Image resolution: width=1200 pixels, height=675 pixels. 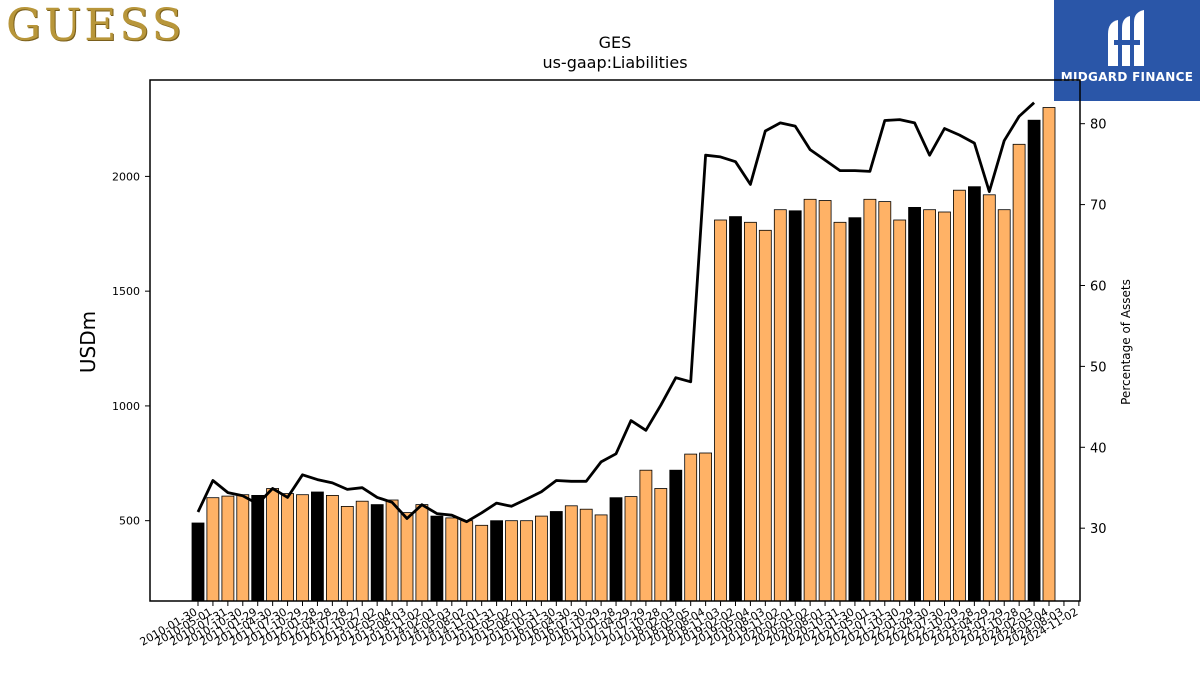 I want to click on y2-tick-label: 40, so click(x=1098, y=448).